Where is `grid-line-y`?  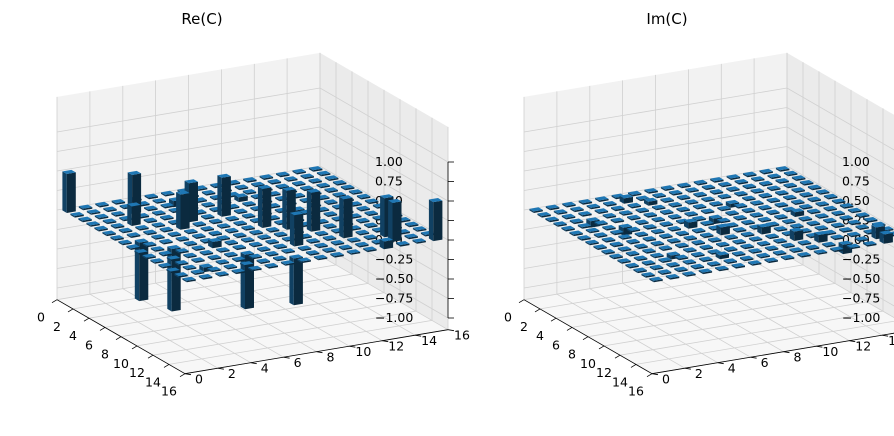 grid-line-y is located at coordinates (686, 219).